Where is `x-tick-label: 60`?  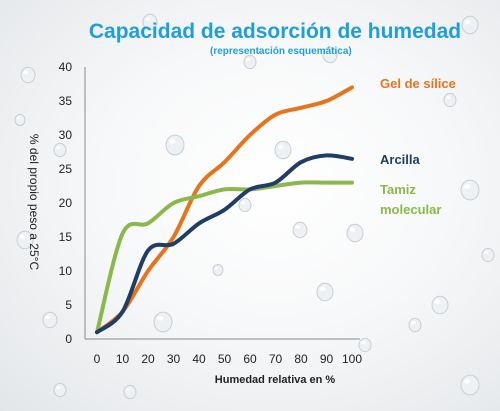 x-tick-label: 60 is located at coordinates (250, 359).